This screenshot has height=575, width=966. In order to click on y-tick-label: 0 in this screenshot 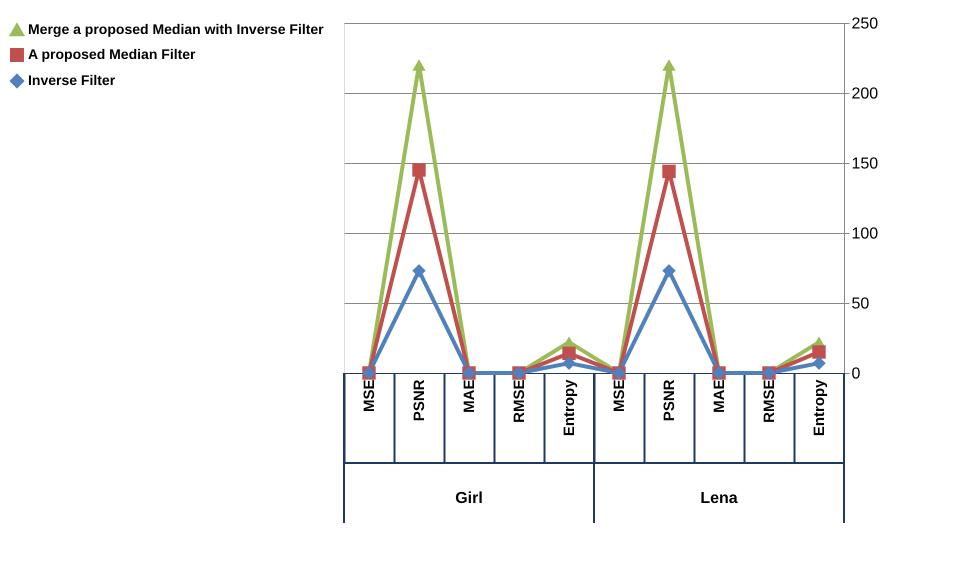, I will do `click(856, 374)`.